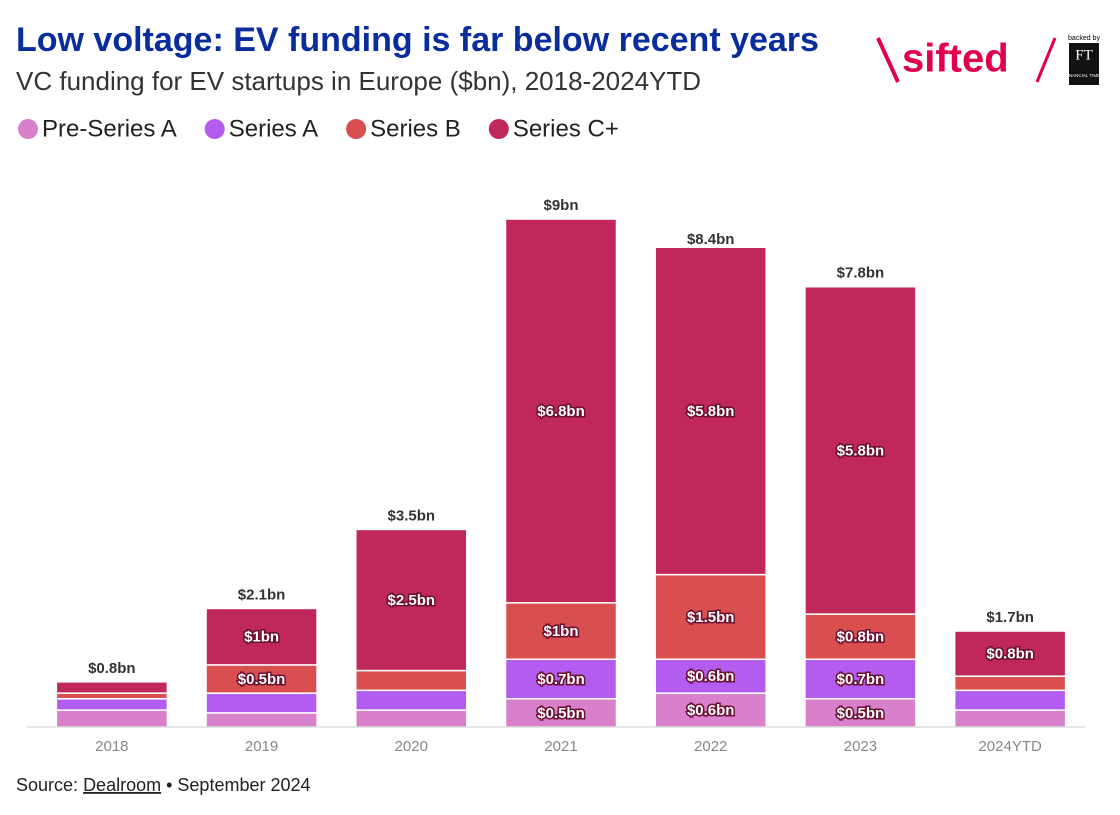  What do you see at coordinates (955, 59) in the screenshot?
I see `logo-brand: sifted` at bounding box center [955, 59].